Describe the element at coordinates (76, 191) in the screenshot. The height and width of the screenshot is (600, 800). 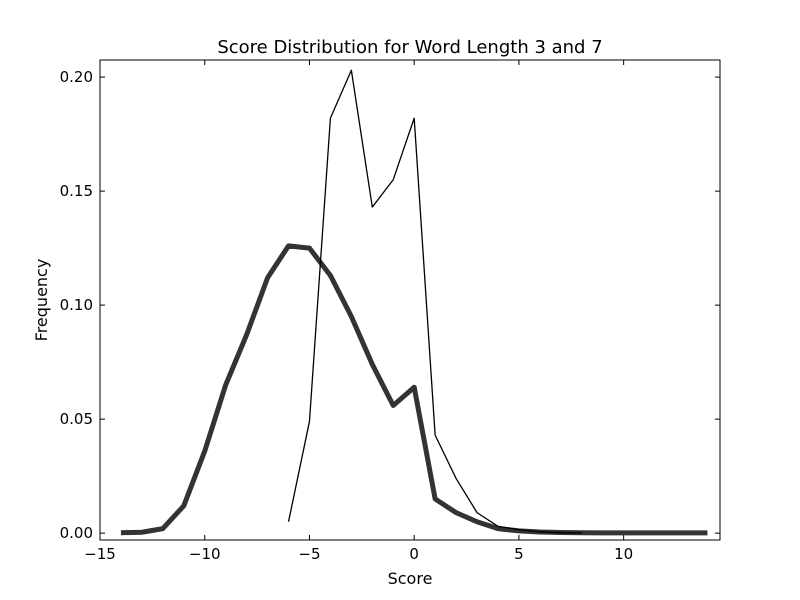
I see `y-tick-label: 0.15` at that location.